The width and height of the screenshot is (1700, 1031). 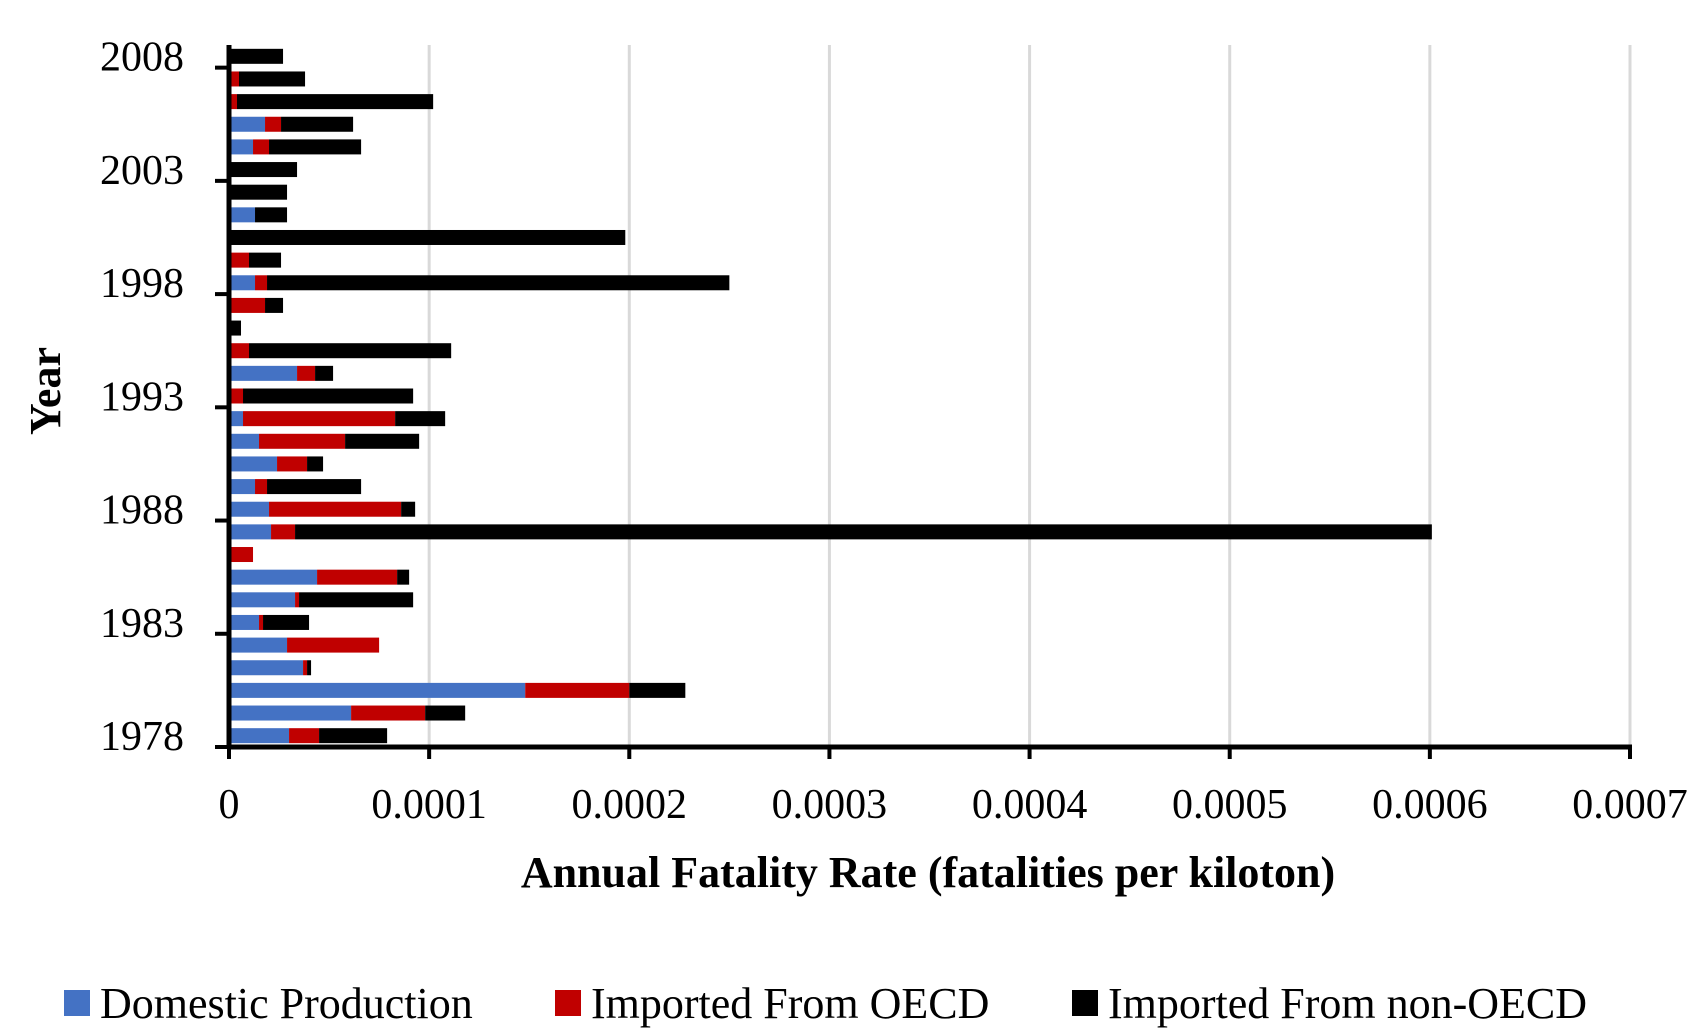 I want to click on legend-item: Imported From OECD, so click(x=772, y=1003).